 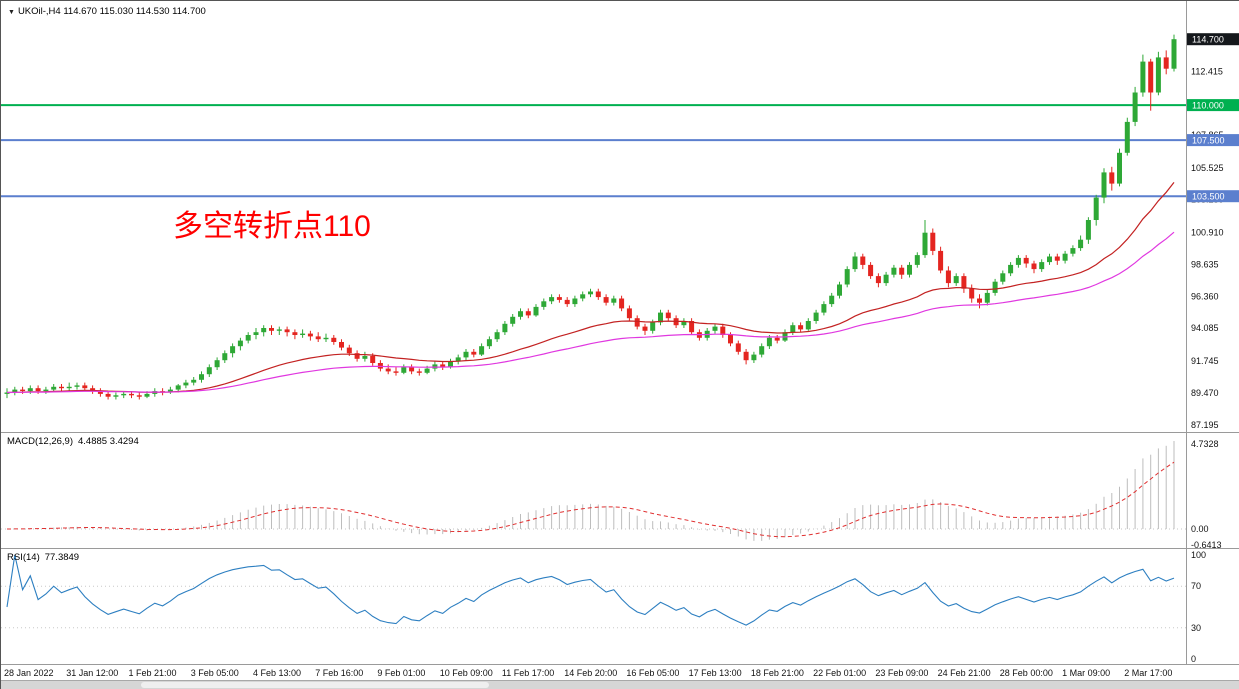 I want to click on price-tick-label: 91.745, so click(x=1205, y=361).